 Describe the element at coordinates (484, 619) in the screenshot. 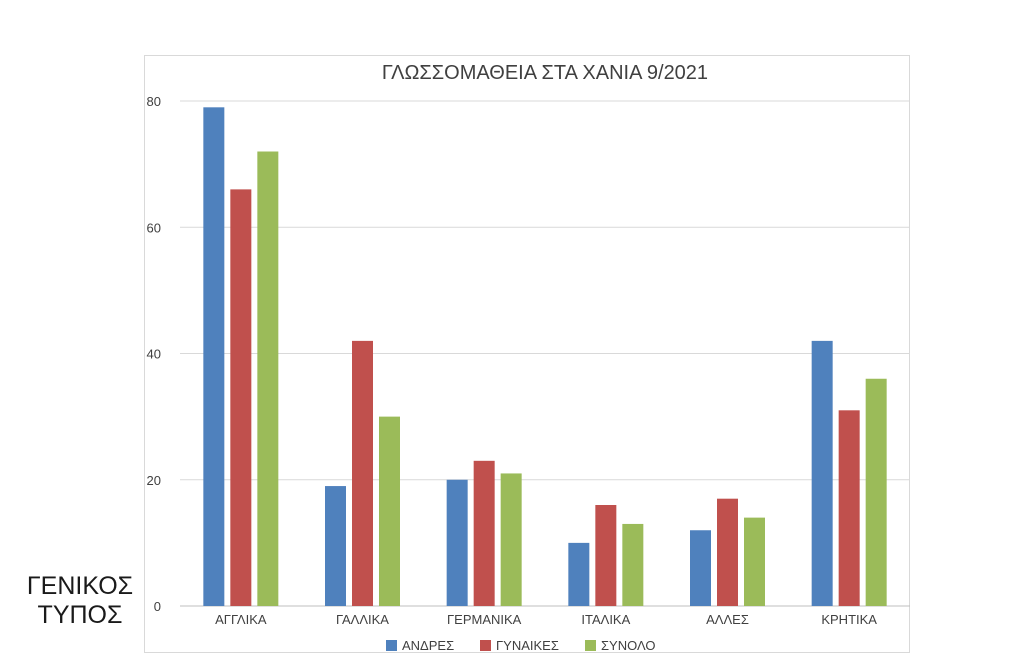

I see `x-tick-label: ΓΕΡΜΑΝΙΚΑ` at that location.